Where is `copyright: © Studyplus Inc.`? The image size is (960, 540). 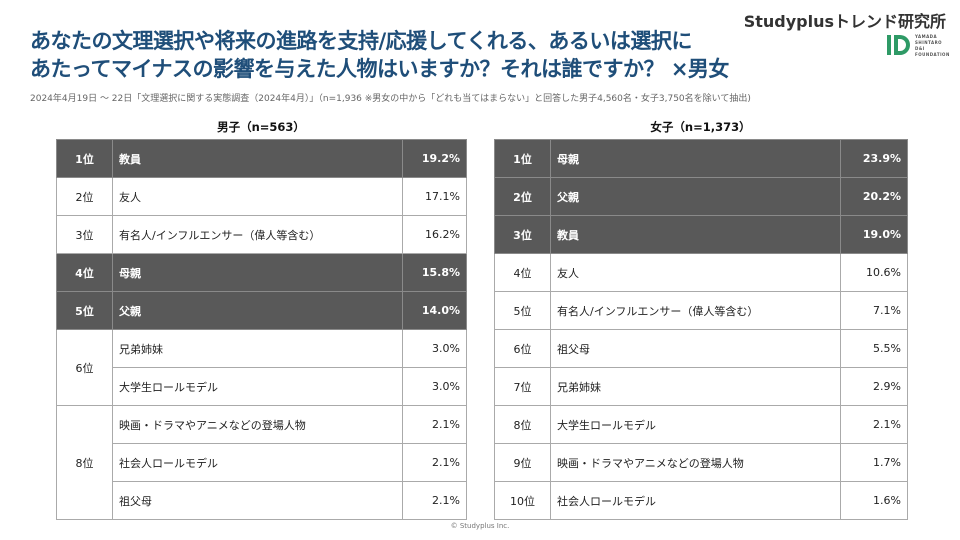
copyright: © Studyplus Inc. is located at coordinates (480, 526).